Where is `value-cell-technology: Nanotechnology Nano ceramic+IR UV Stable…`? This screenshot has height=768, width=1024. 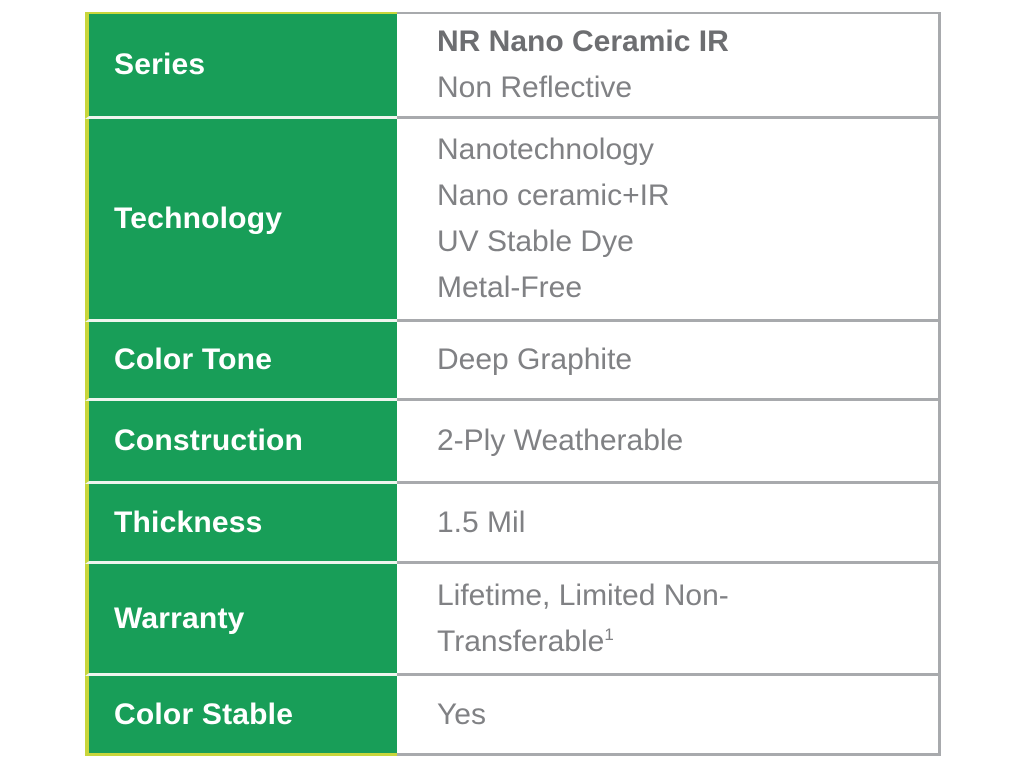
value-cell-technology: Nanotechnology Nano ceramic+IR UV Stable… is located at coordinates (669, 220).